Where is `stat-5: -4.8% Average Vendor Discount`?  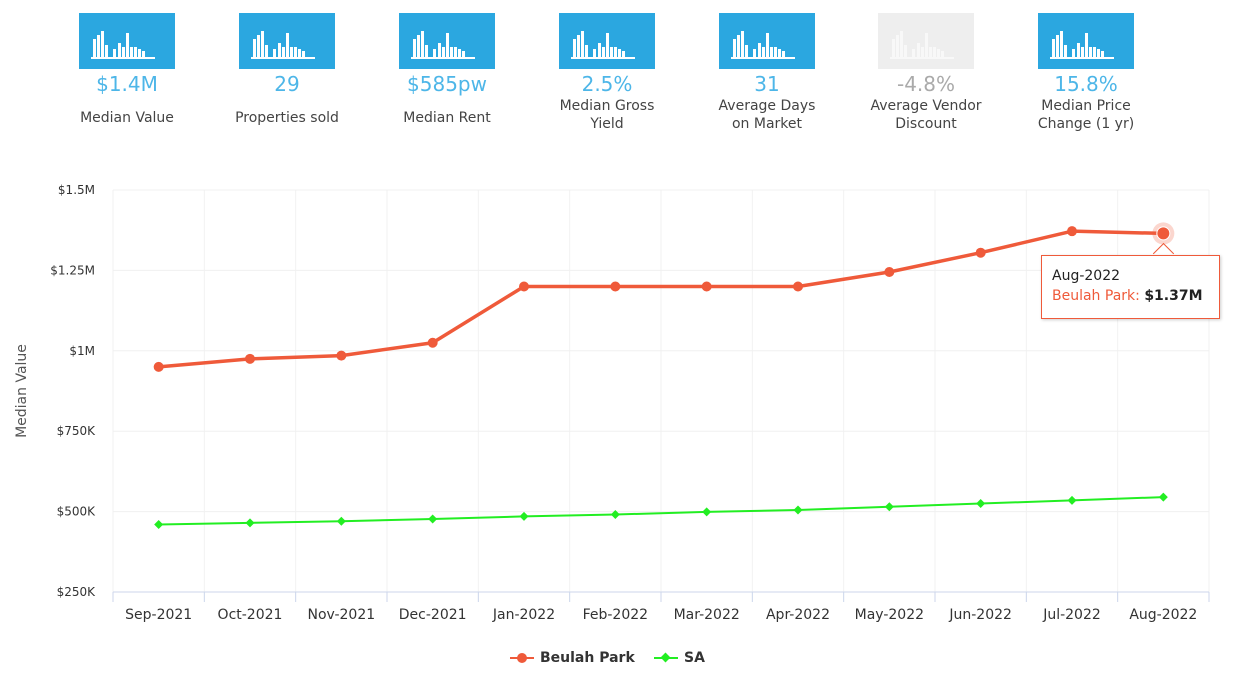 stat-5: -4.8% Average Vendor Discount is located at coordinates (926, 73).